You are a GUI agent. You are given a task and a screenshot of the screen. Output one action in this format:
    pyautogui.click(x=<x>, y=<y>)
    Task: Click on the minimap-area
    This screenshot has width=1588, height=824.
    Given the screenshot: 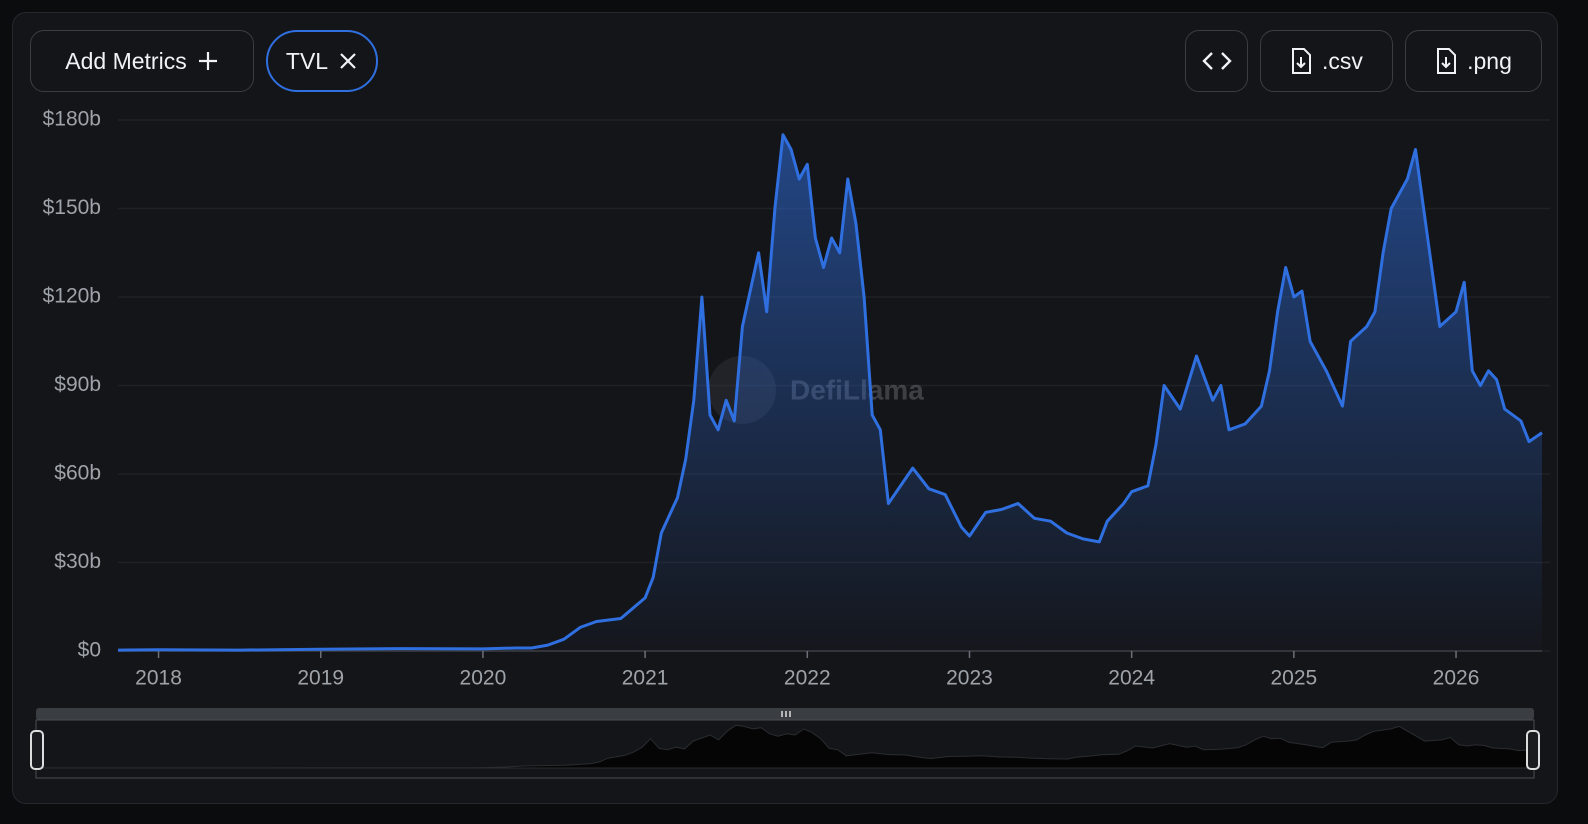 What is the action you would take?
    pyautogui.click(x=785, y=746)
    